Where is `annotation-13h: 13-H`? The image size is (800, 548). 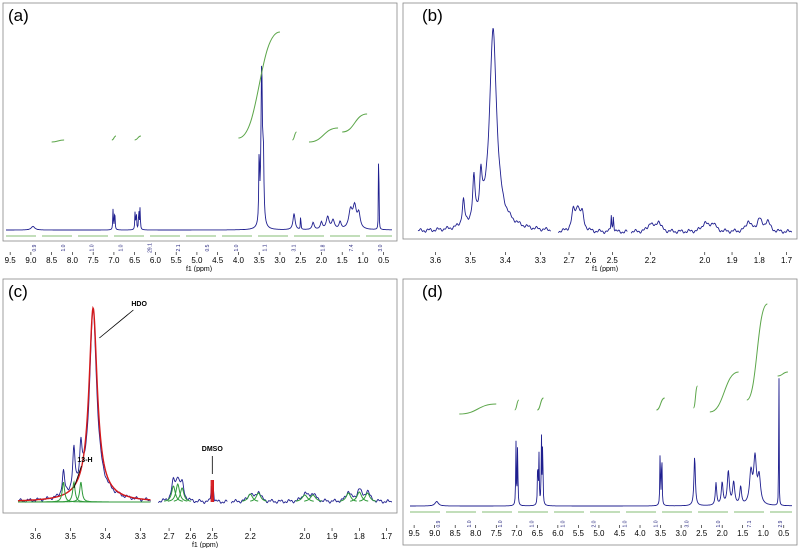
annotation-13h: 13-H is located at coordinates (84, 460).